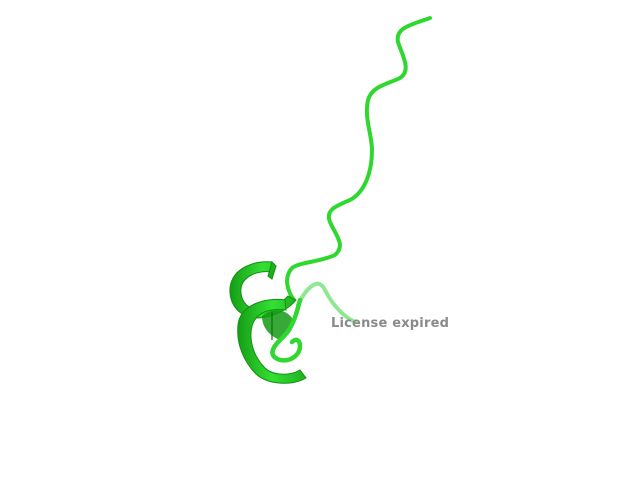 Image resolution: width=640 pixels, height=480 pixels. What do you see at coordinates (278, 325) in the screenshot?
I see `helix-inner-face` at bounding box center [278, 325].